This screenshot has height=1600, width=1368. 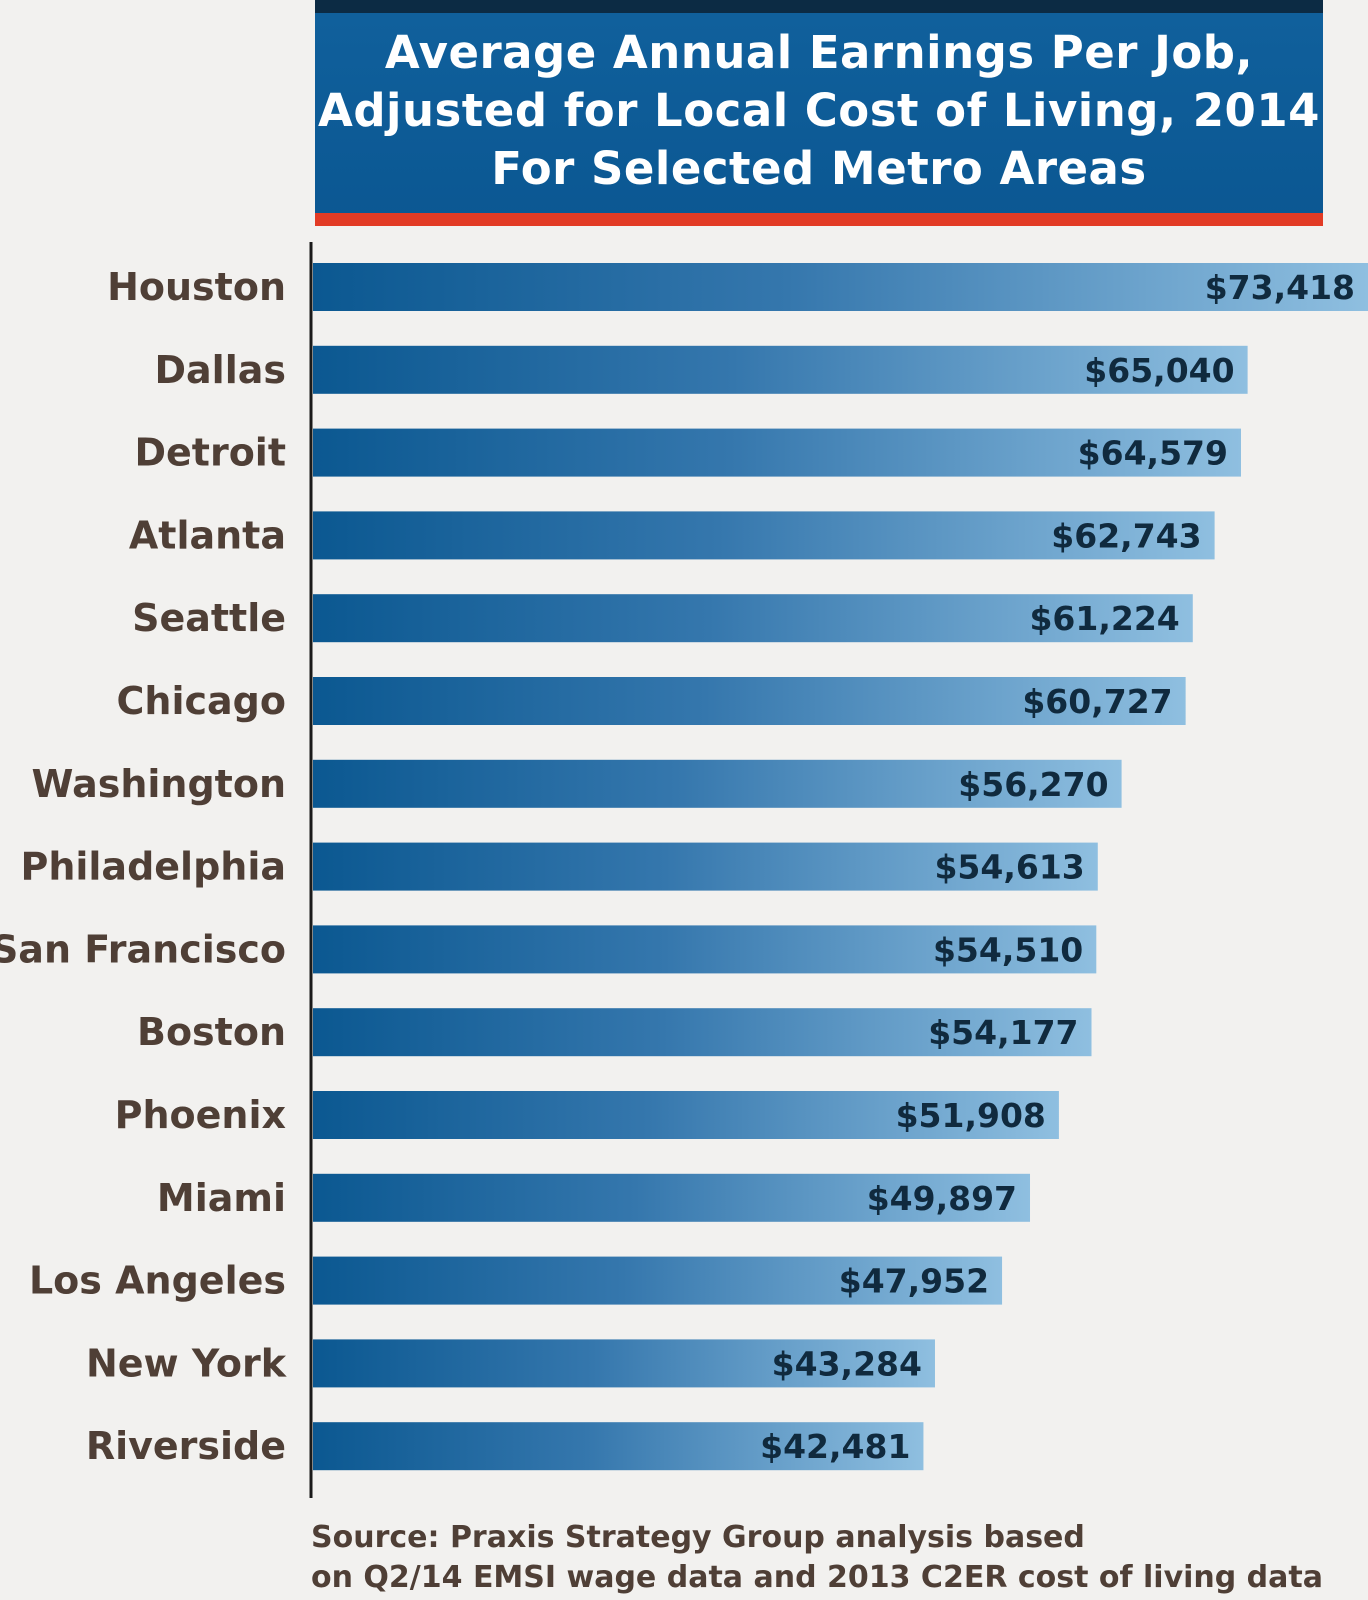 I want to click on category-label: Houston, so click(x=196, y=287).